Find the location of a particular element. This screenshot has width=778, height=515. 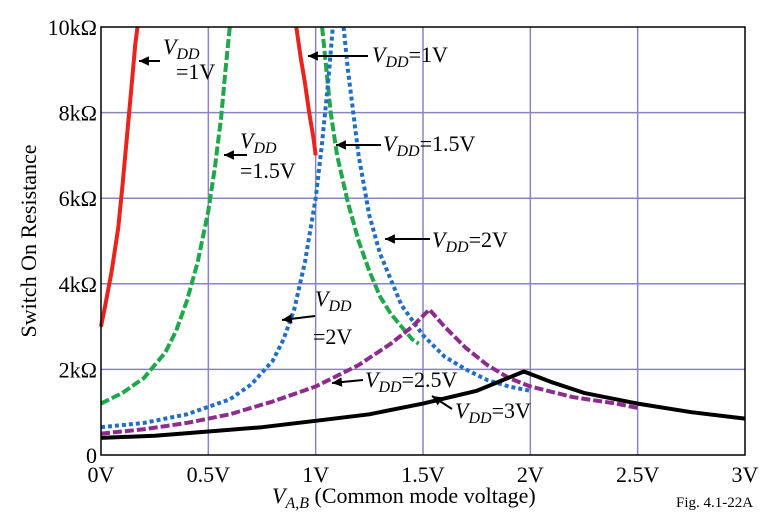

arrow-vdd15-left-head is located at coordinates (229, 155).